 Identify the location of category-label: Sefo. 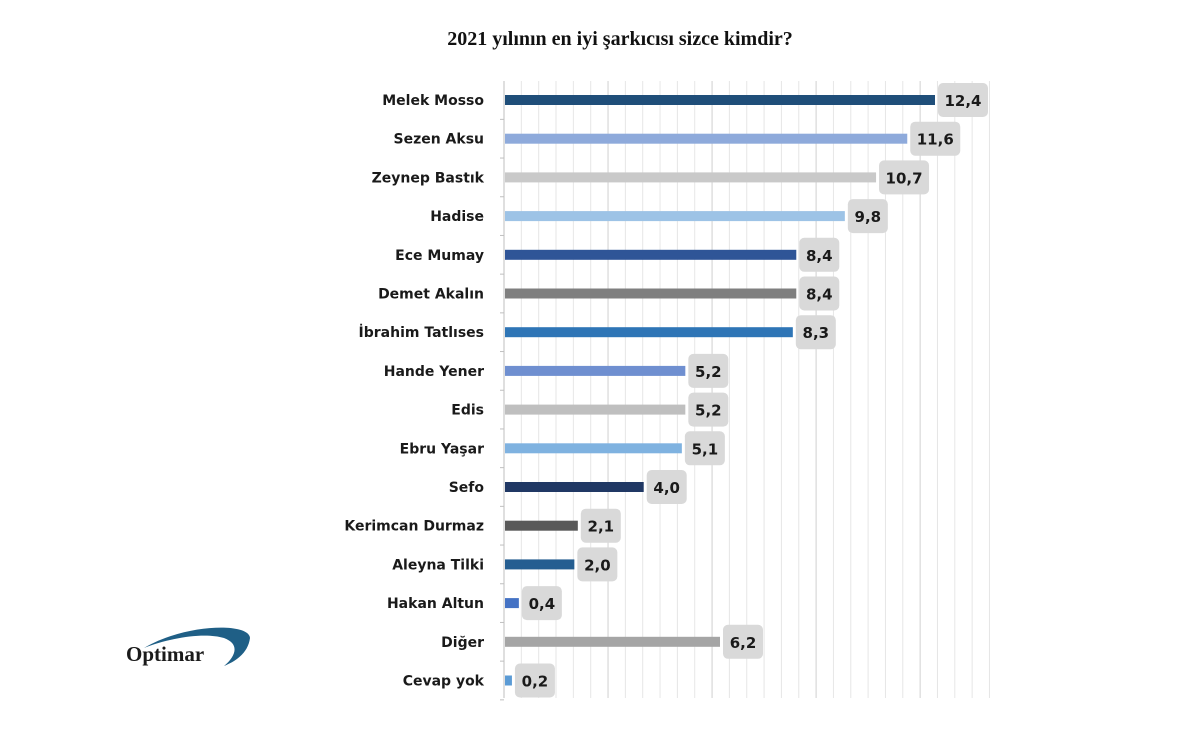
(467, 488).